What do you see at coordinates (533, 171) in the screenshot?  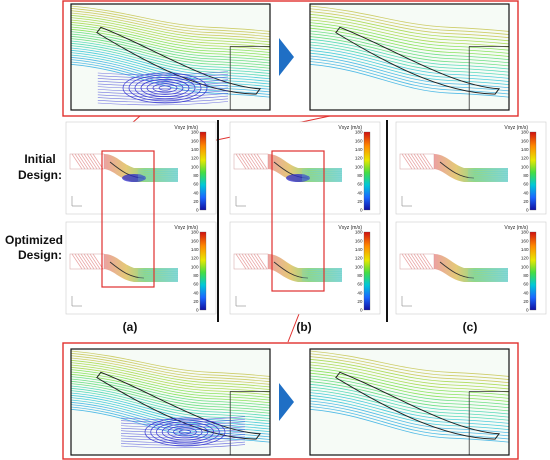 I see `colorbar` at bounding box center [533, 171].